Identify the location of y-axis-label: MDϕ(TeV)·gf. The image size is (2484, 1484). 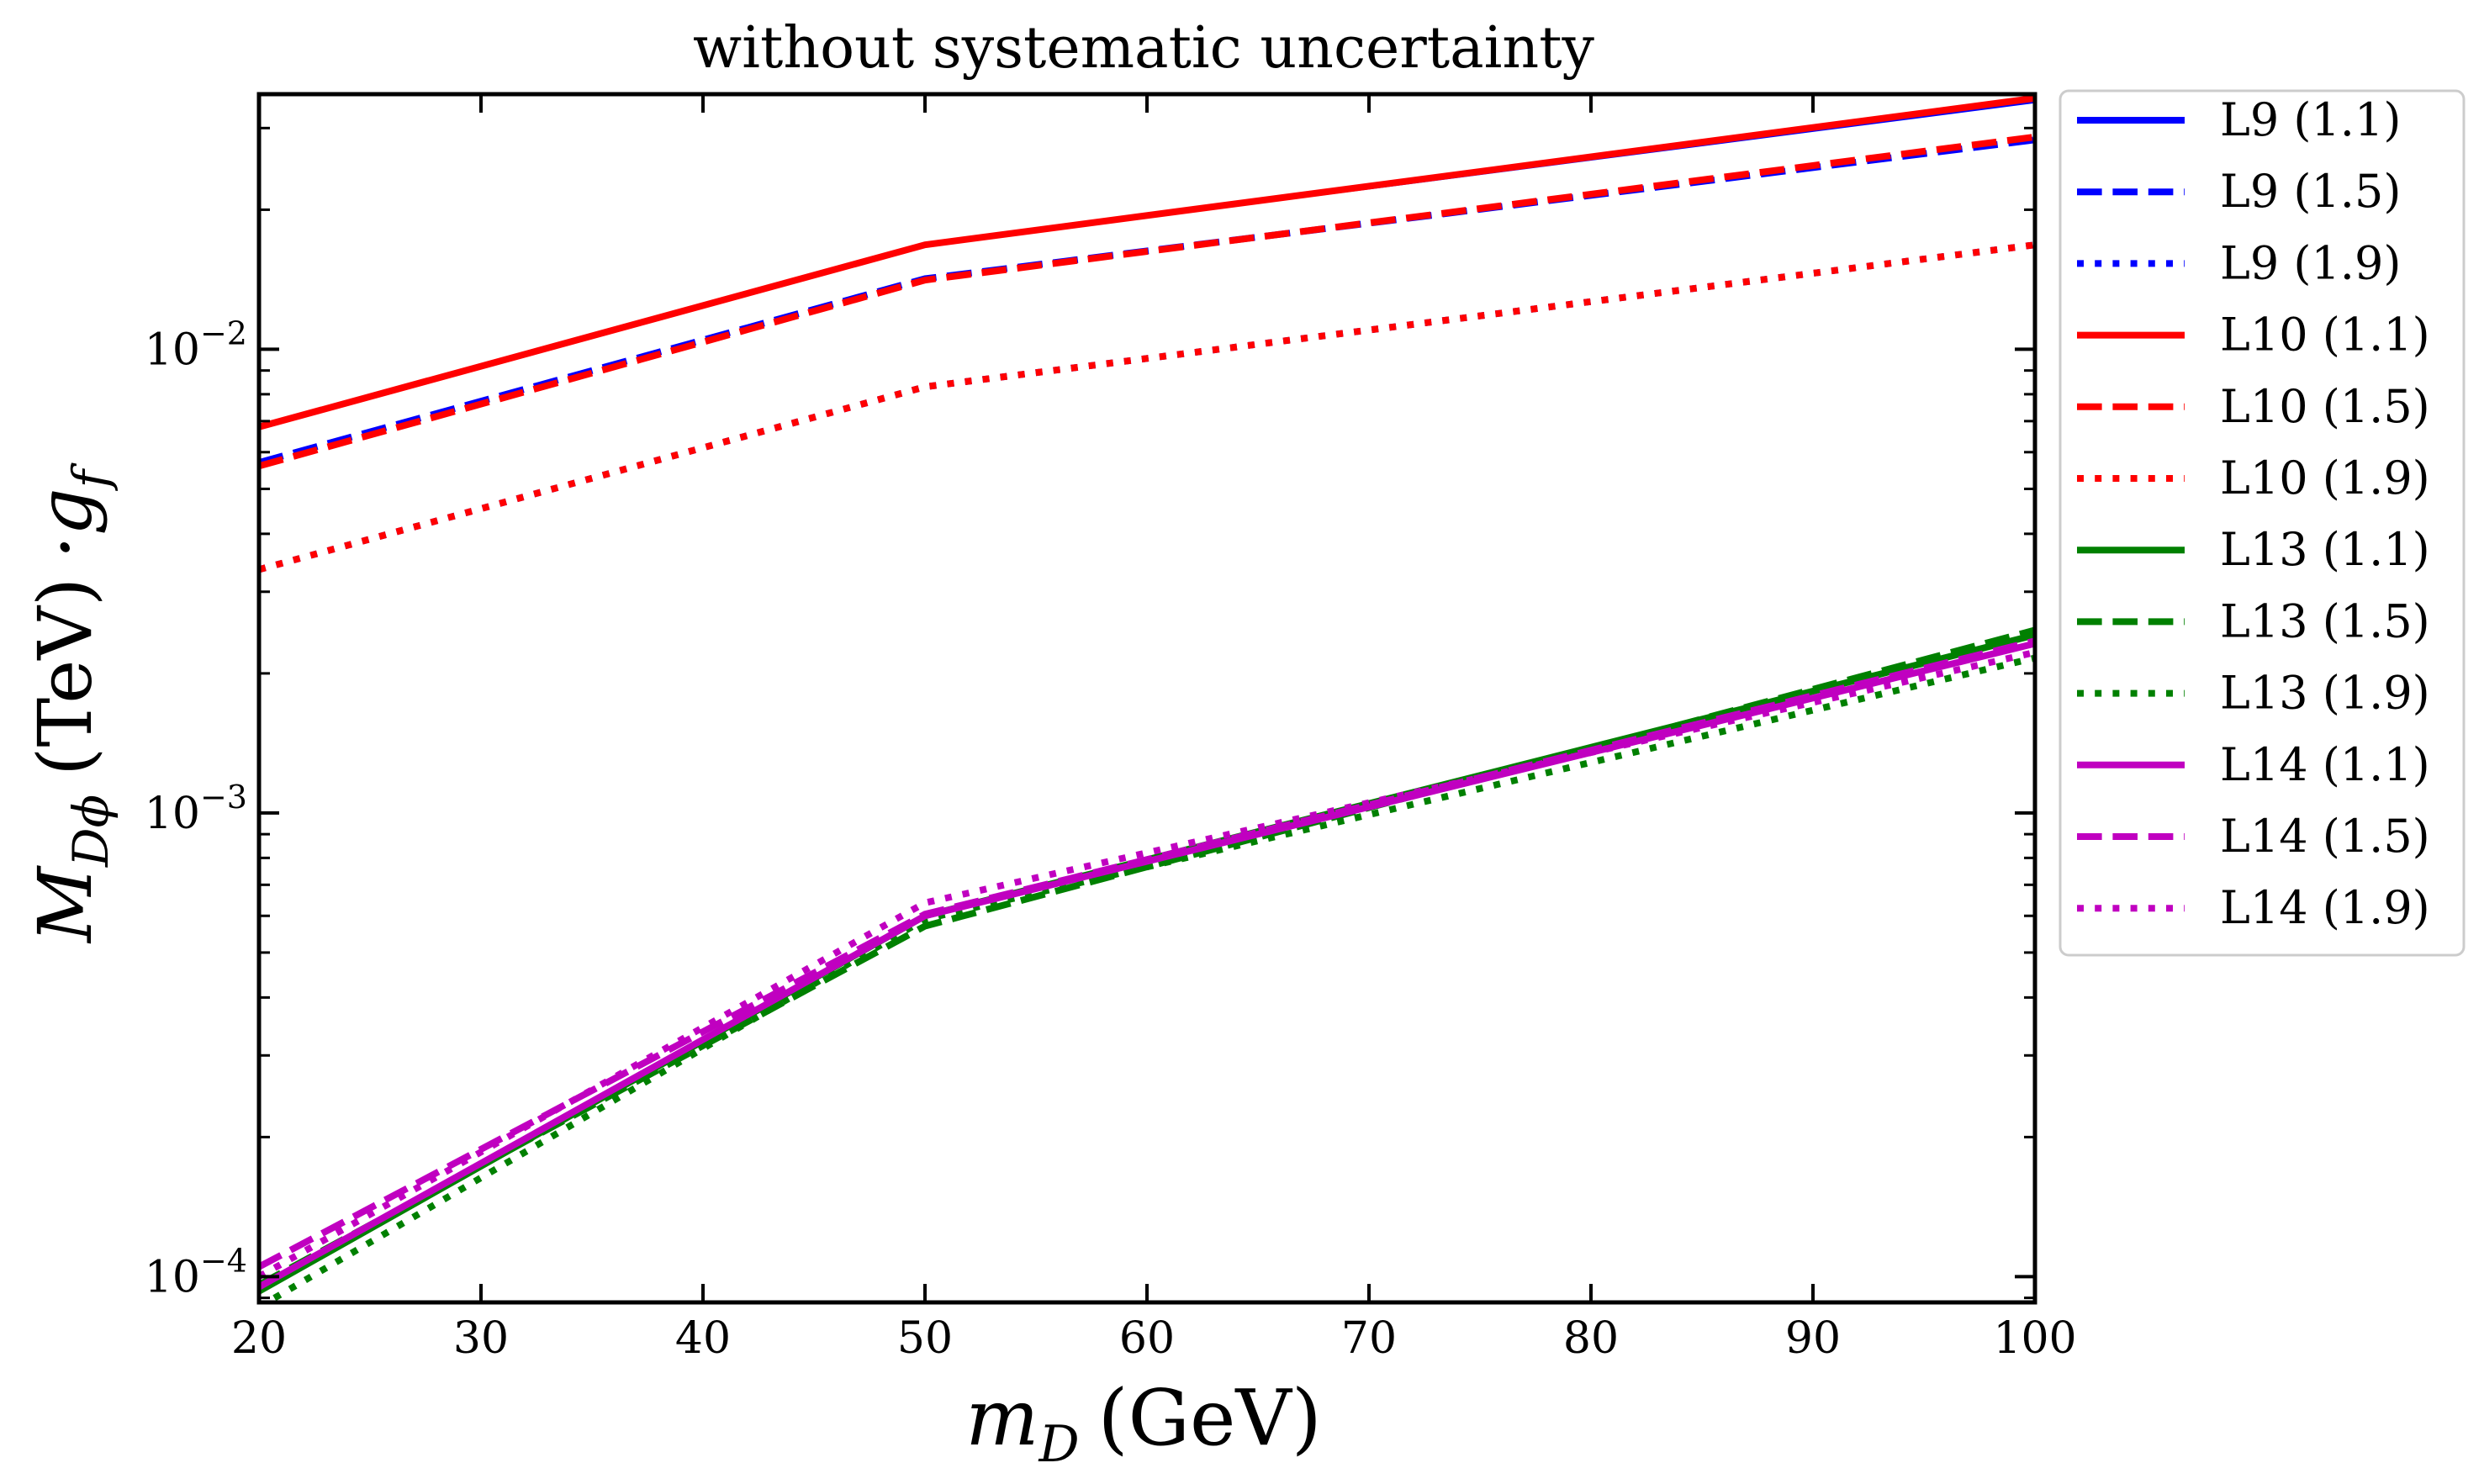
(70, 703).